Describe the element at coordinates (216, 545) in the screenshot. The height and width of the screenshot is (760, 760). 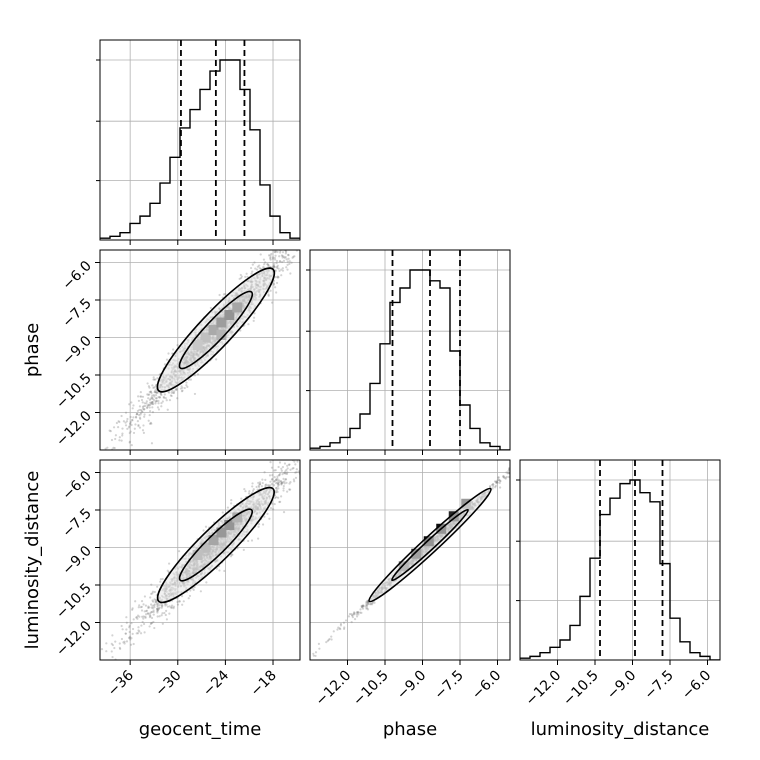
I see `contour-inner` at that location.